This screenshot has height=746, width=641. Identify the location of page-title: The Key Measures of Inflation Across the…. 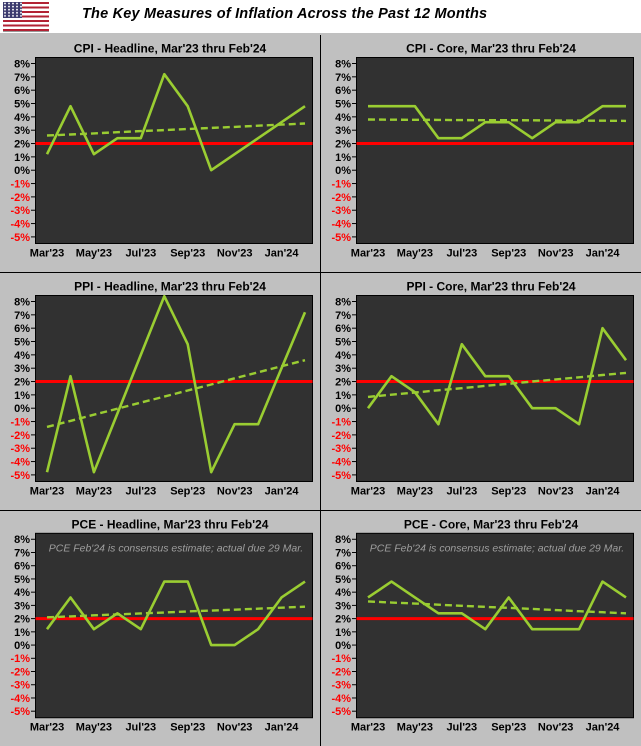
(285, 14).